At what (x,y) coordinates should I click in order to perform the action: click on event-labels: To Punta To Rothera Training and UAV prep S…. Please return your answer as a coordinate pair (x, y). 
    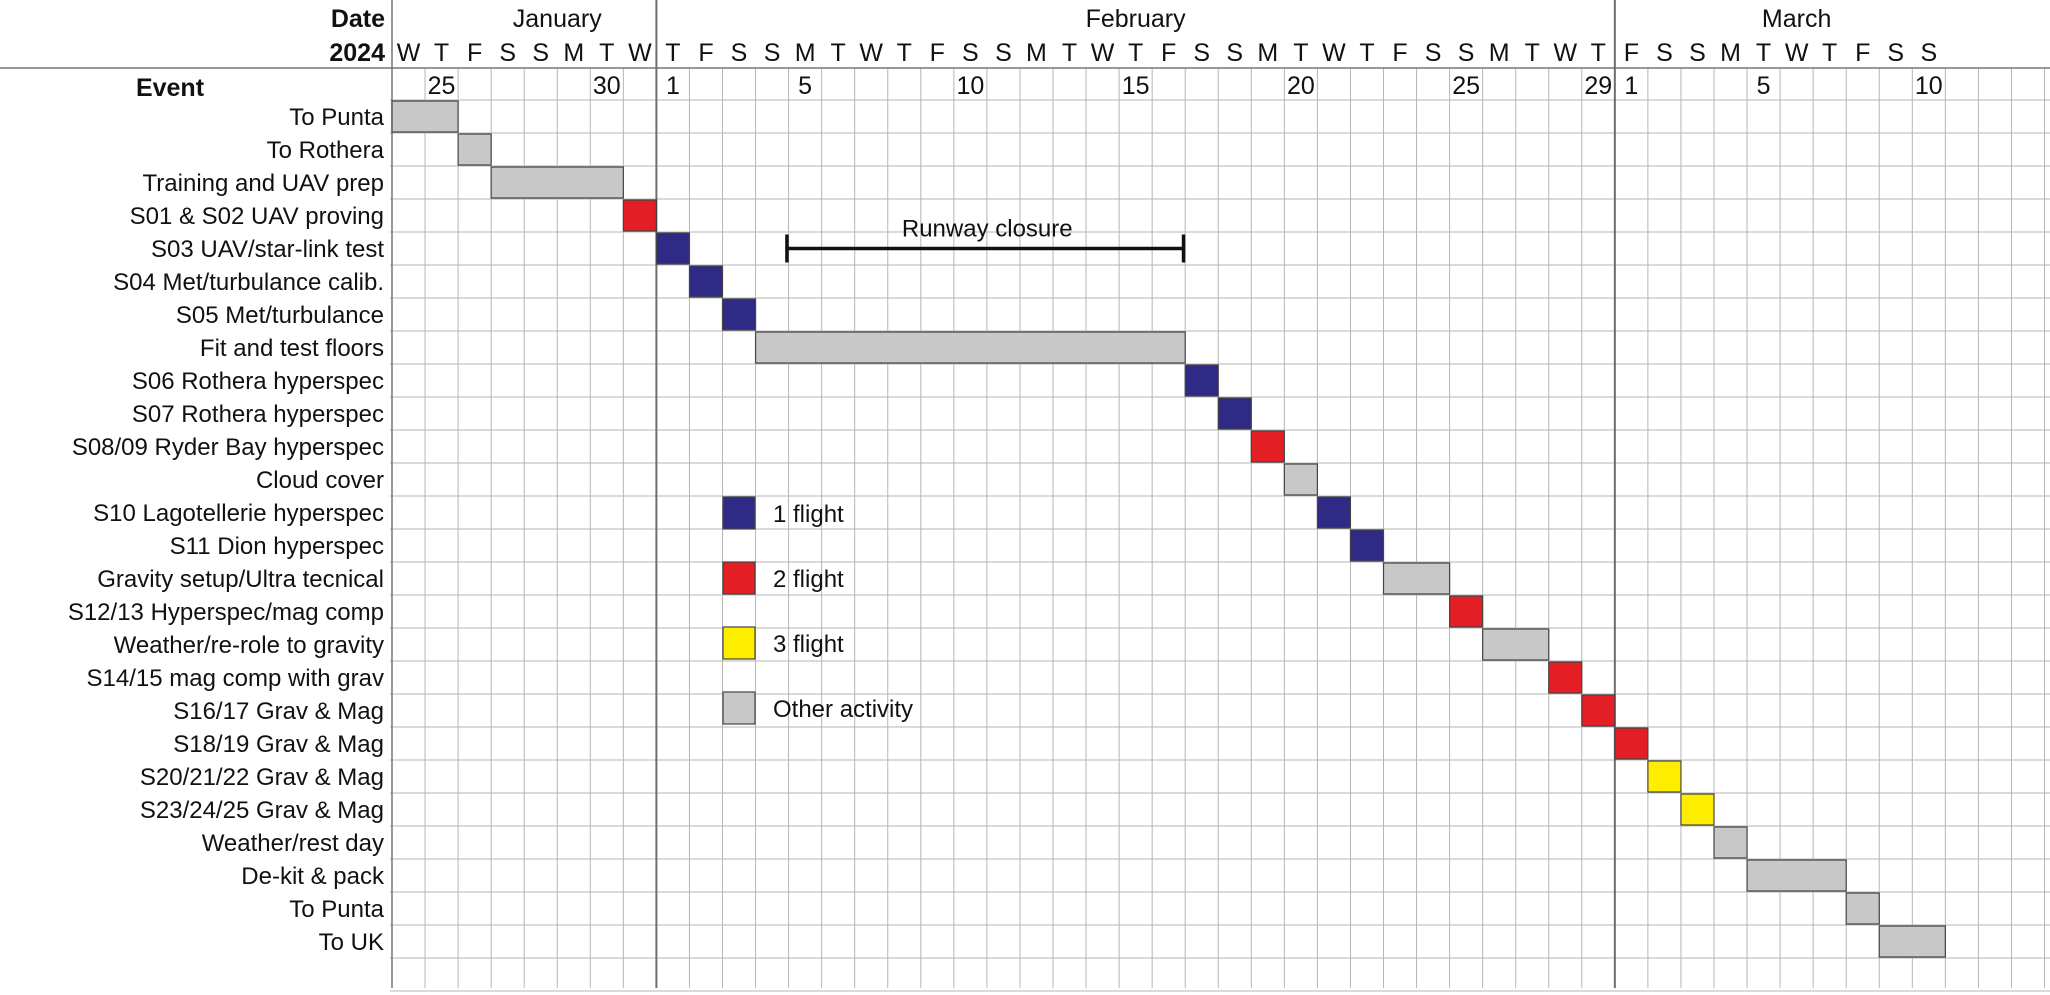
    Looking at the image, I should click on (226, 530).